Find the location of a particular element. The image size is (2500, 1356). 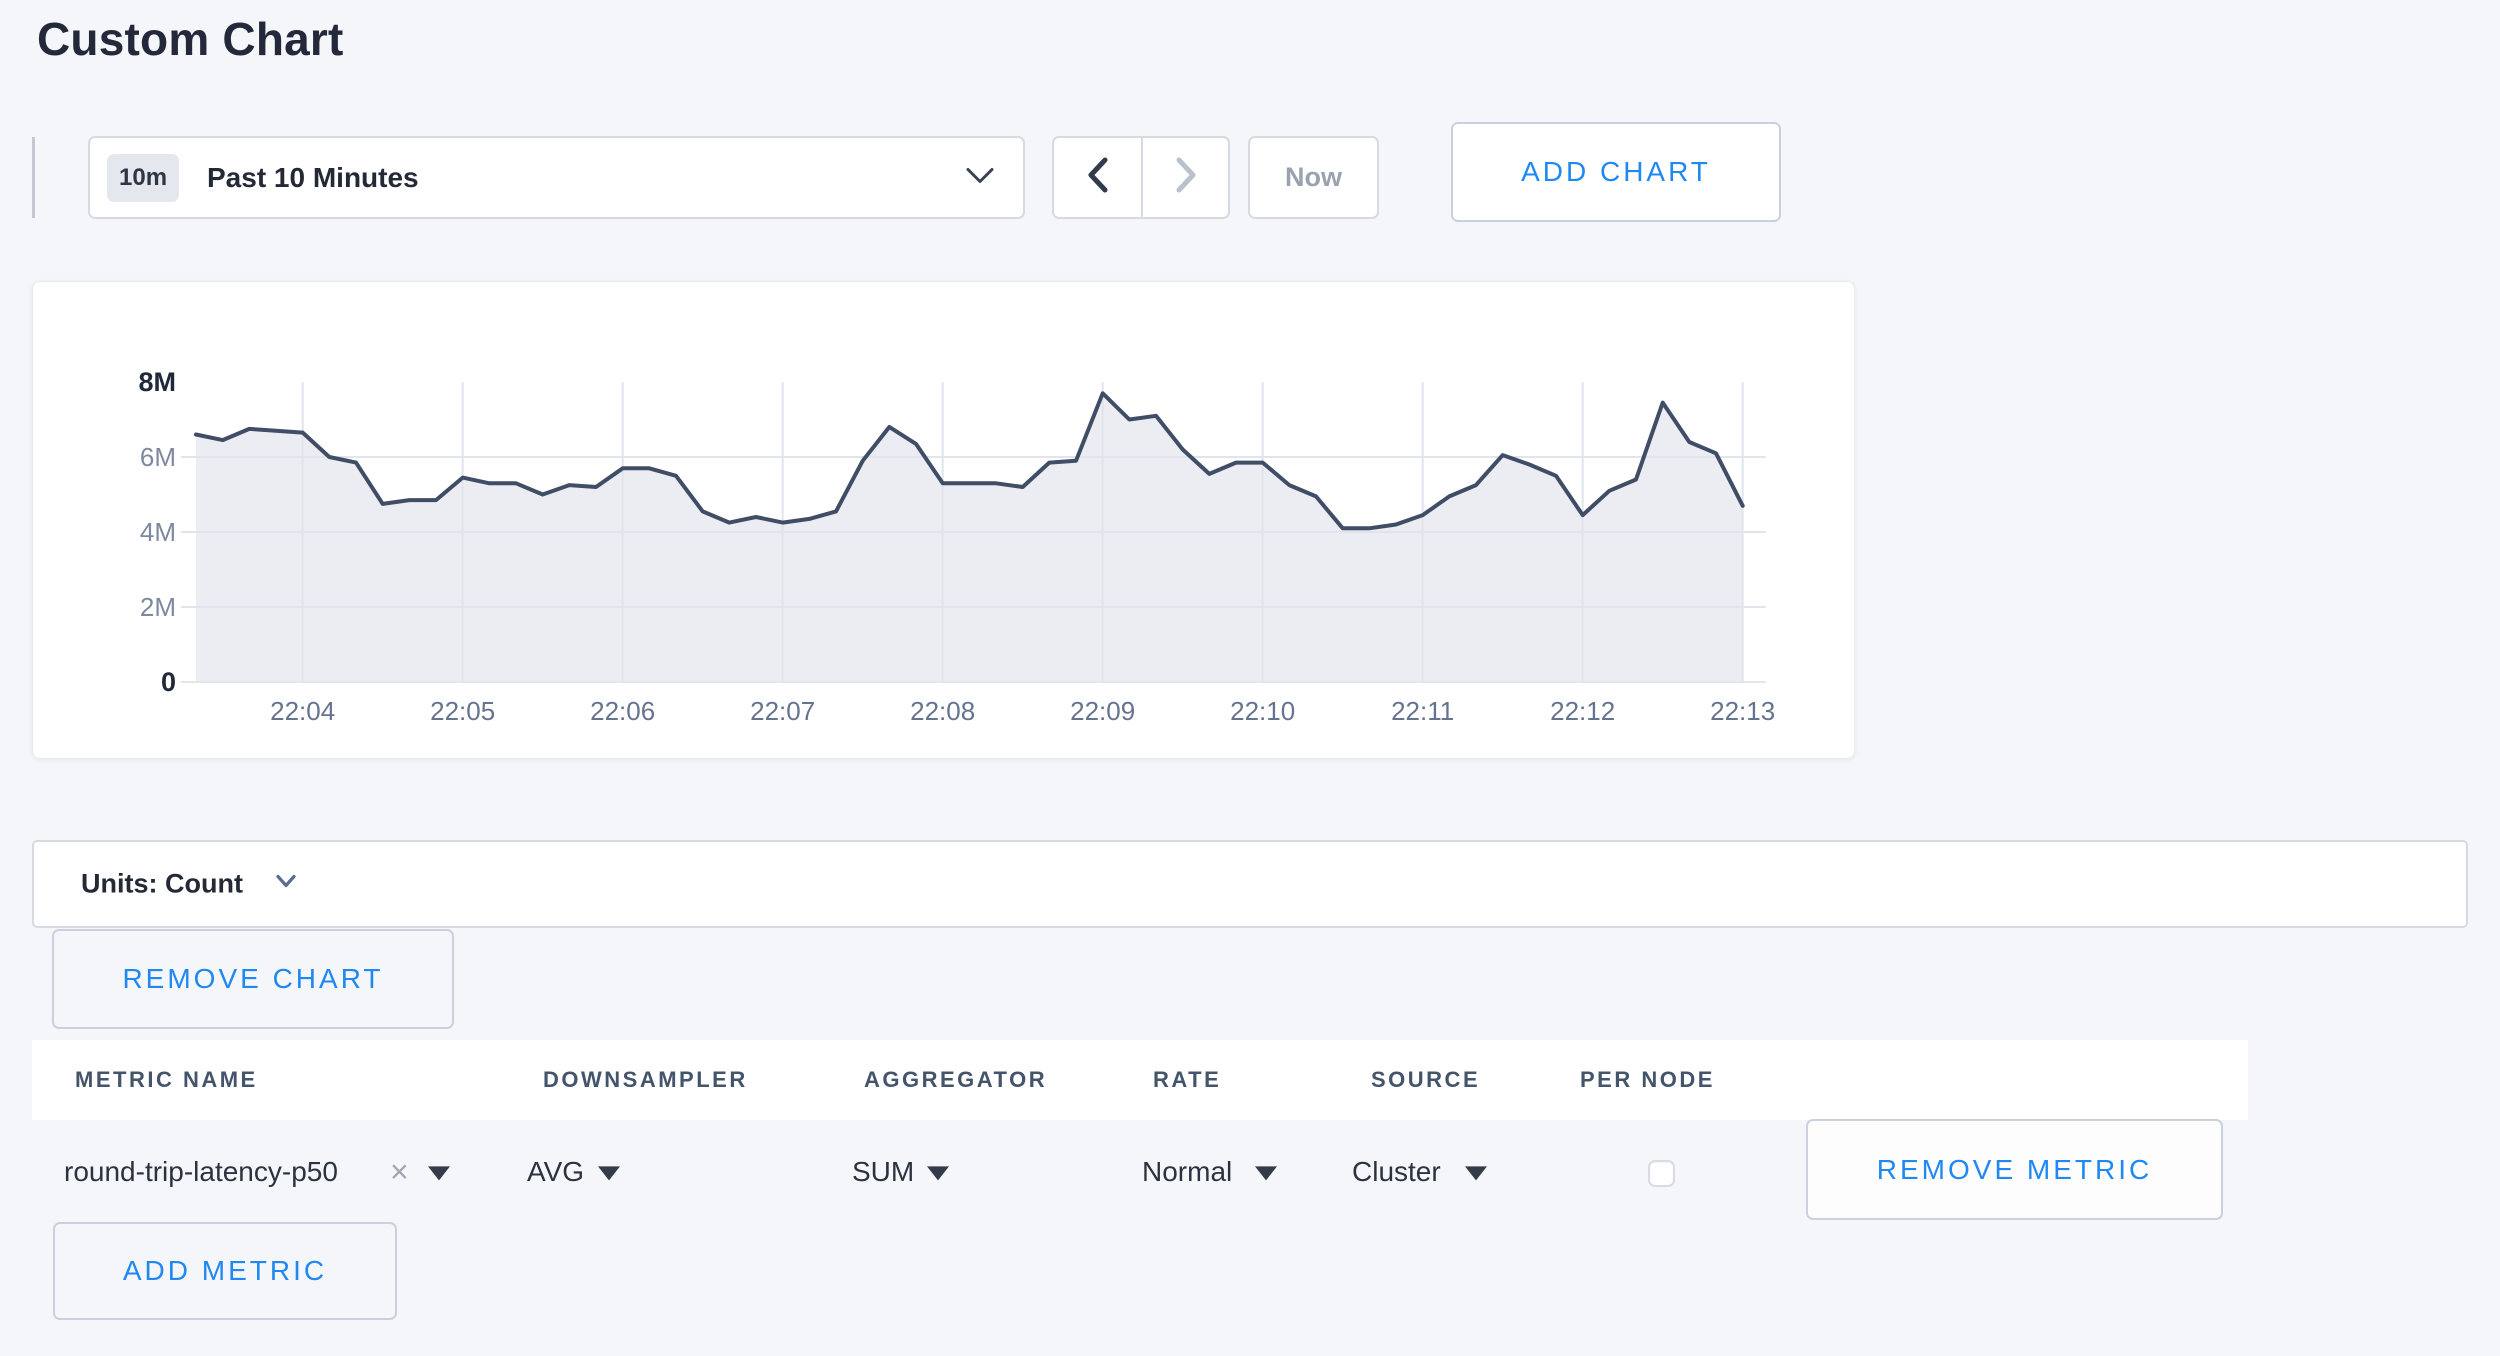

metric-name-dropdown-caret-icon is located at coordinates (439, 1173).